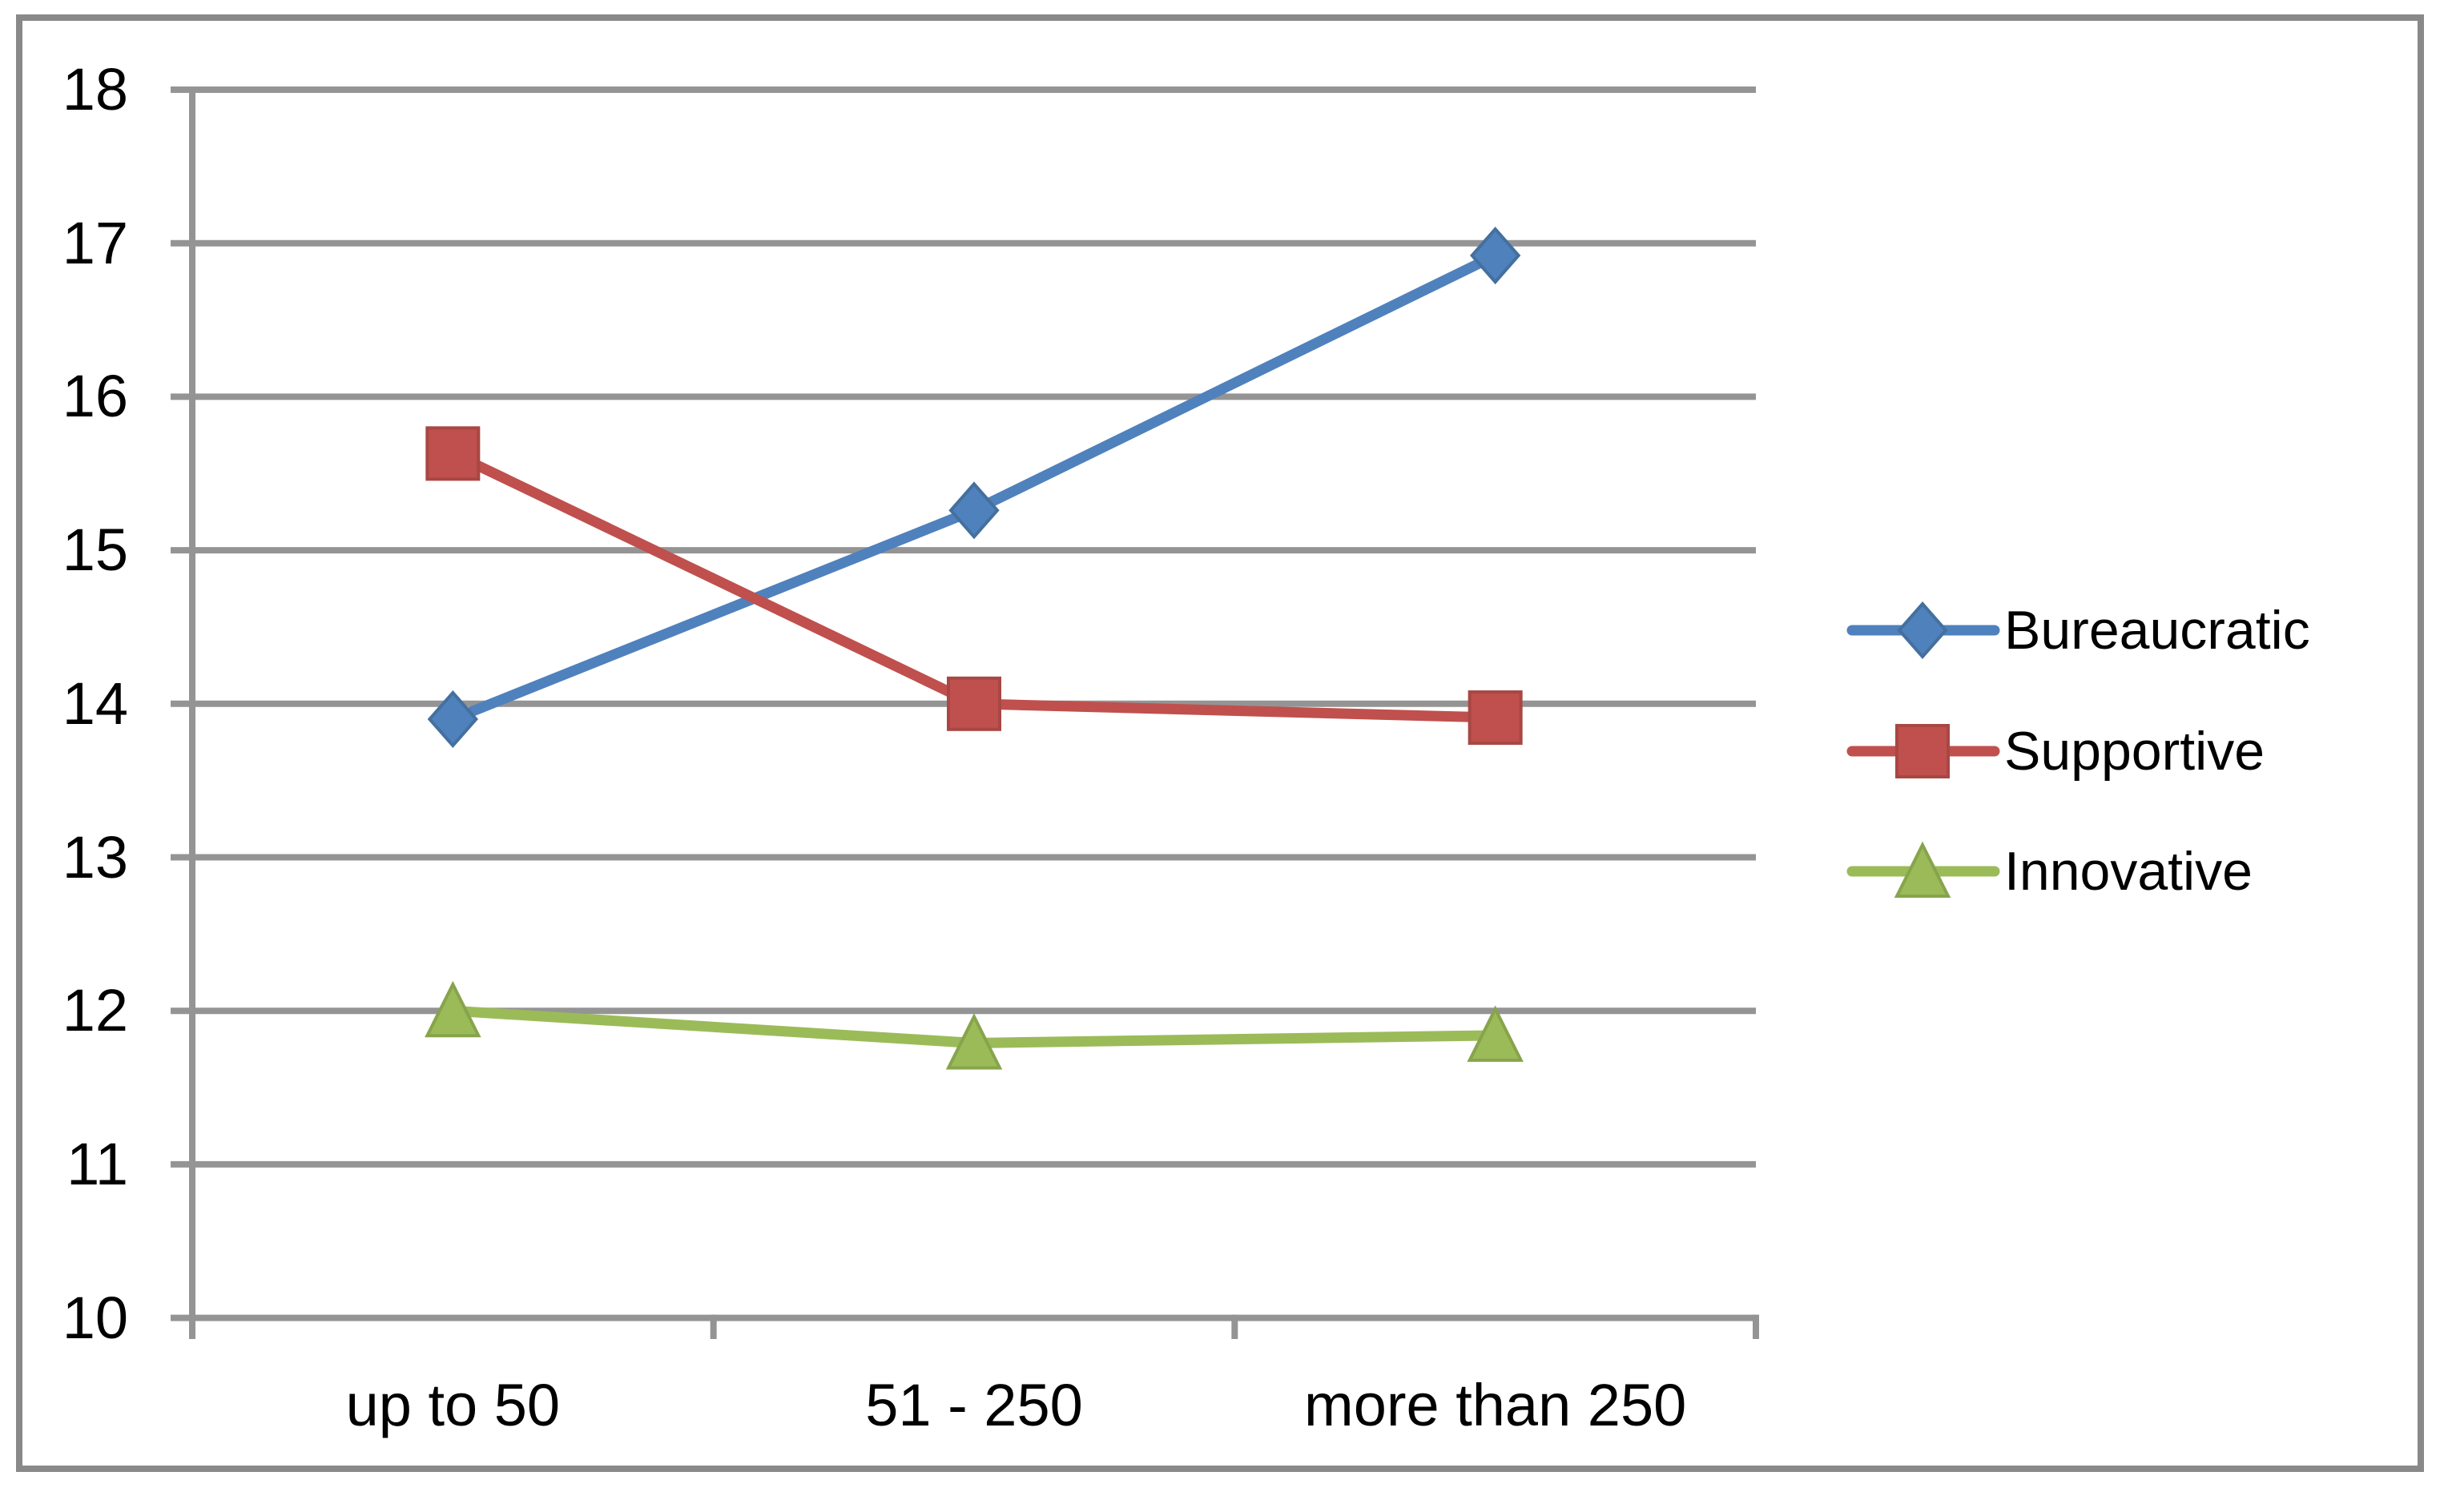  Describe the element at coordinates (95, 242) in the screenshot. I see `y-tick-label-17: 17` at that location.